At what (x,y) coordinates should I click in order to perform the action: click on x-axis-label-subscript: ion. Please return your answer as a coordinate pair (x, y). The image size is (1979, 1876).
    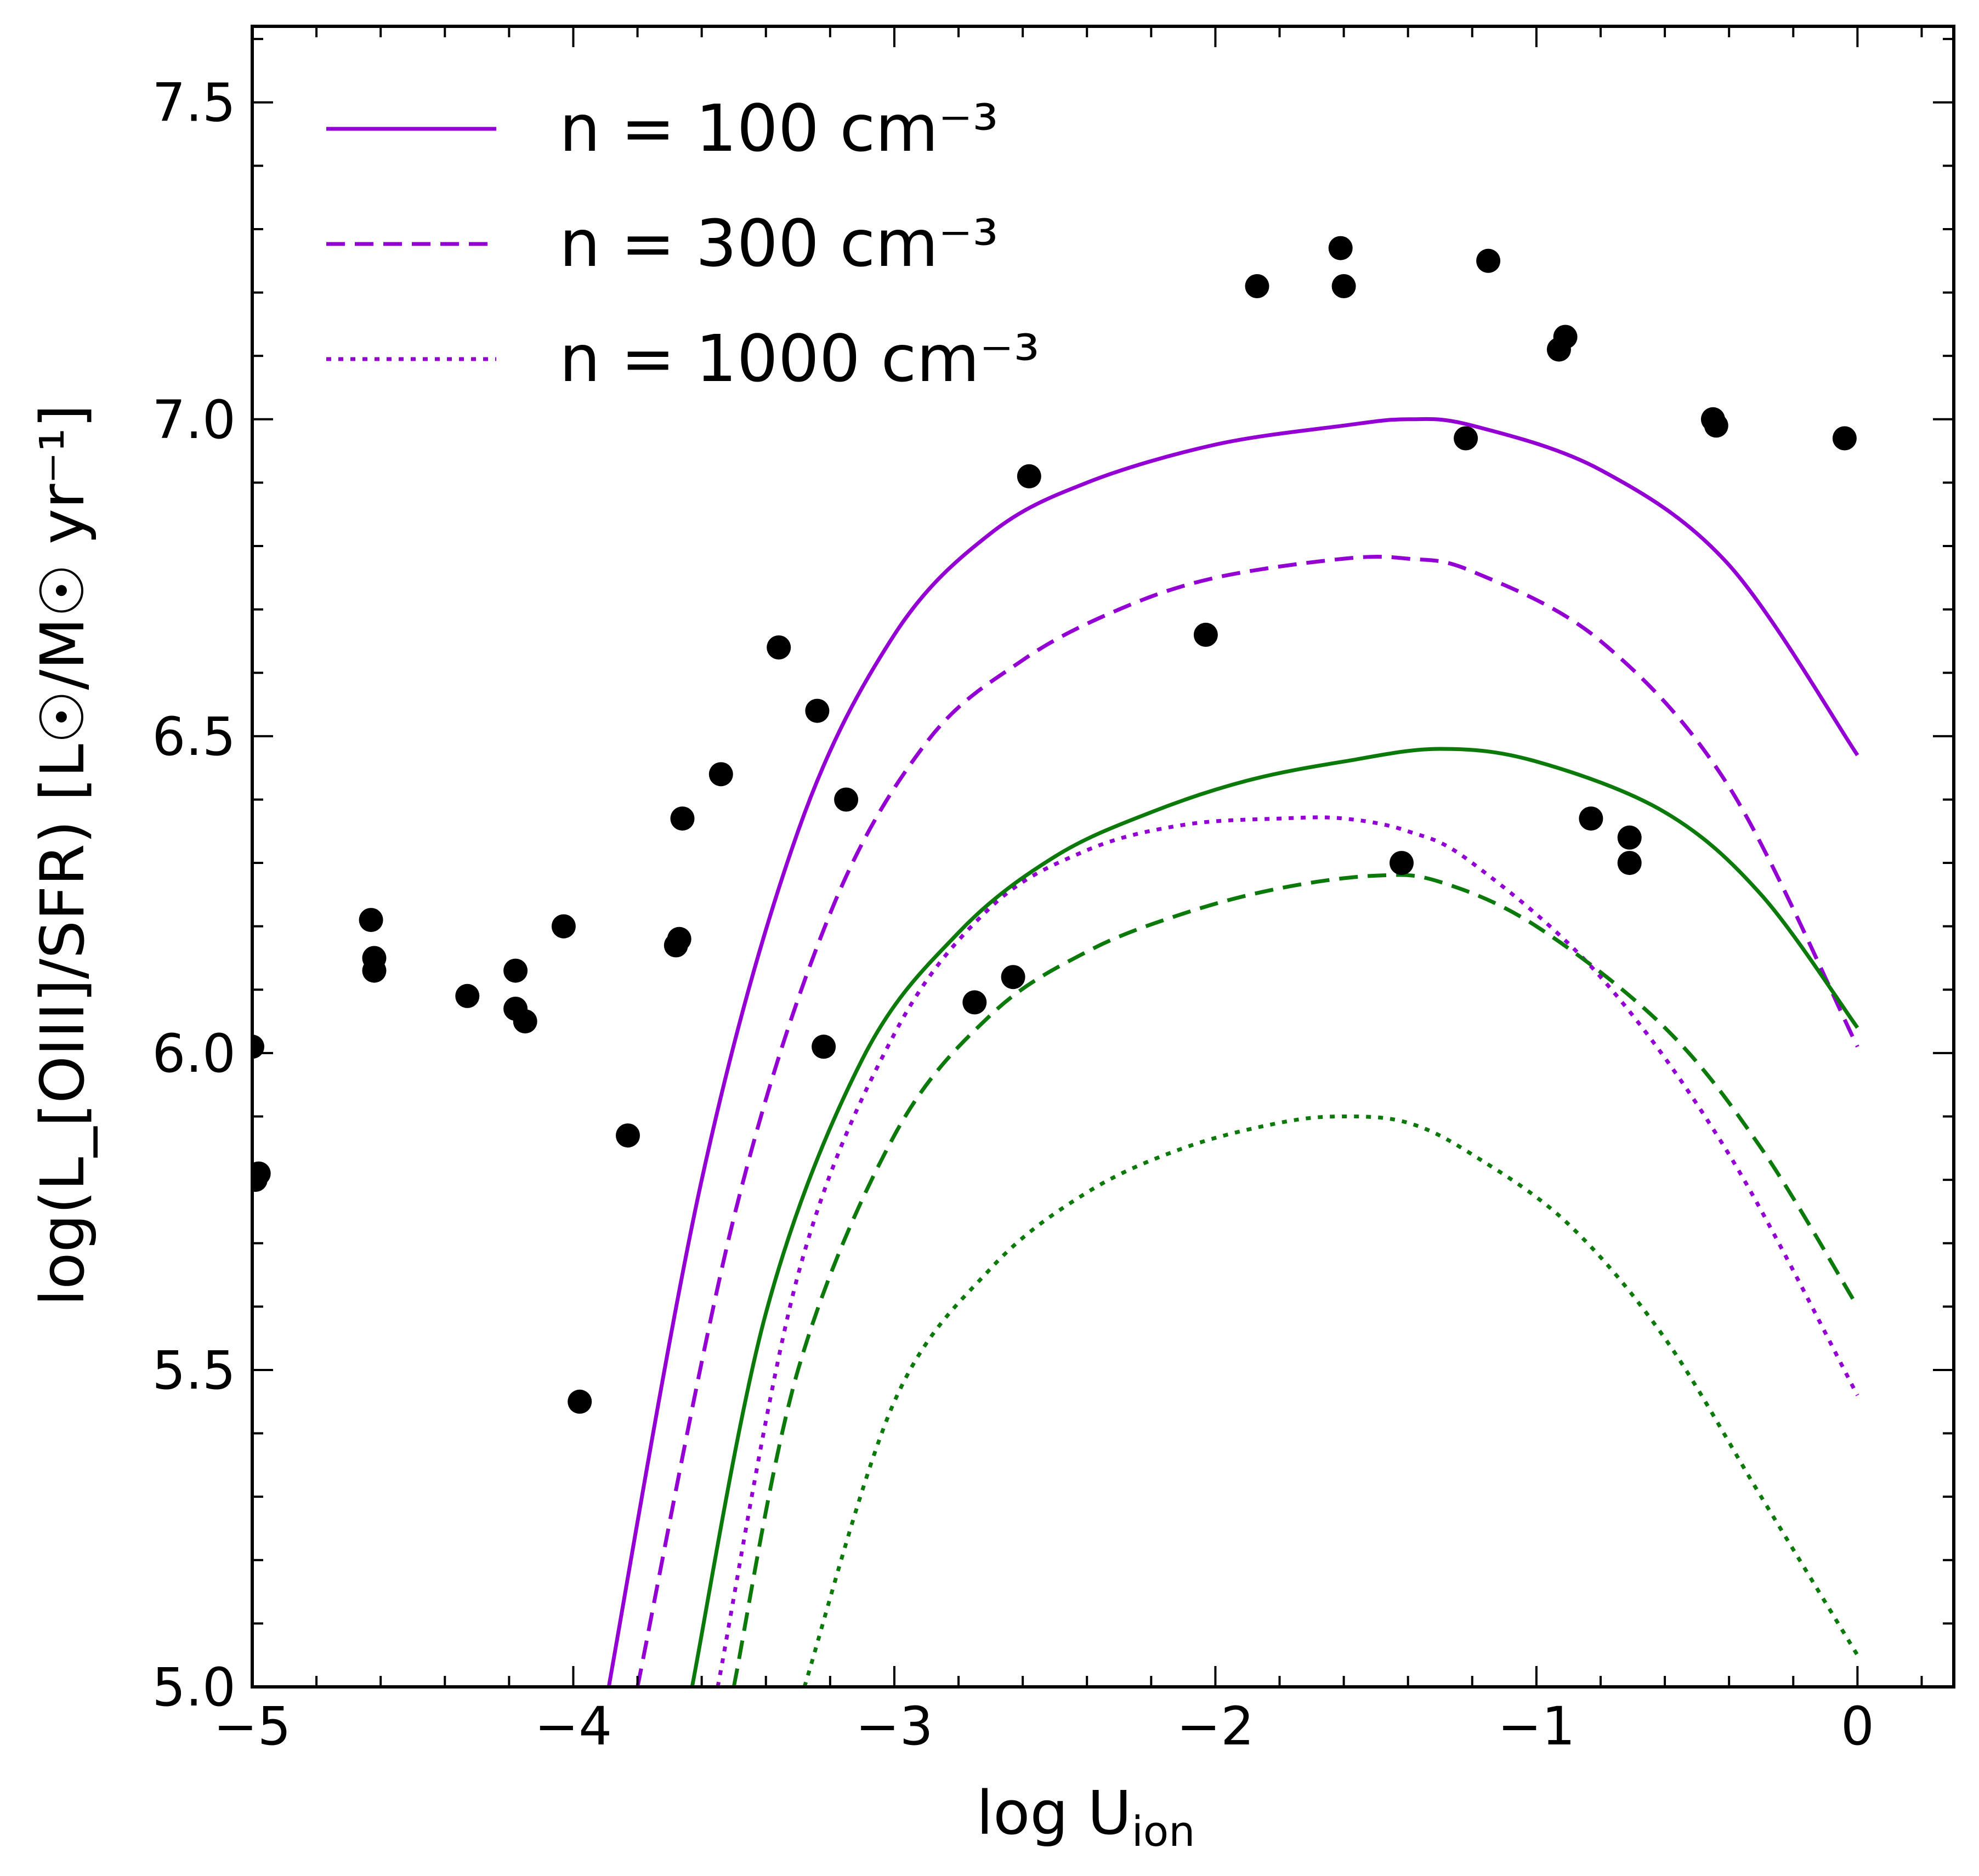
    Looking at the image, I should click on (1163, 1831).